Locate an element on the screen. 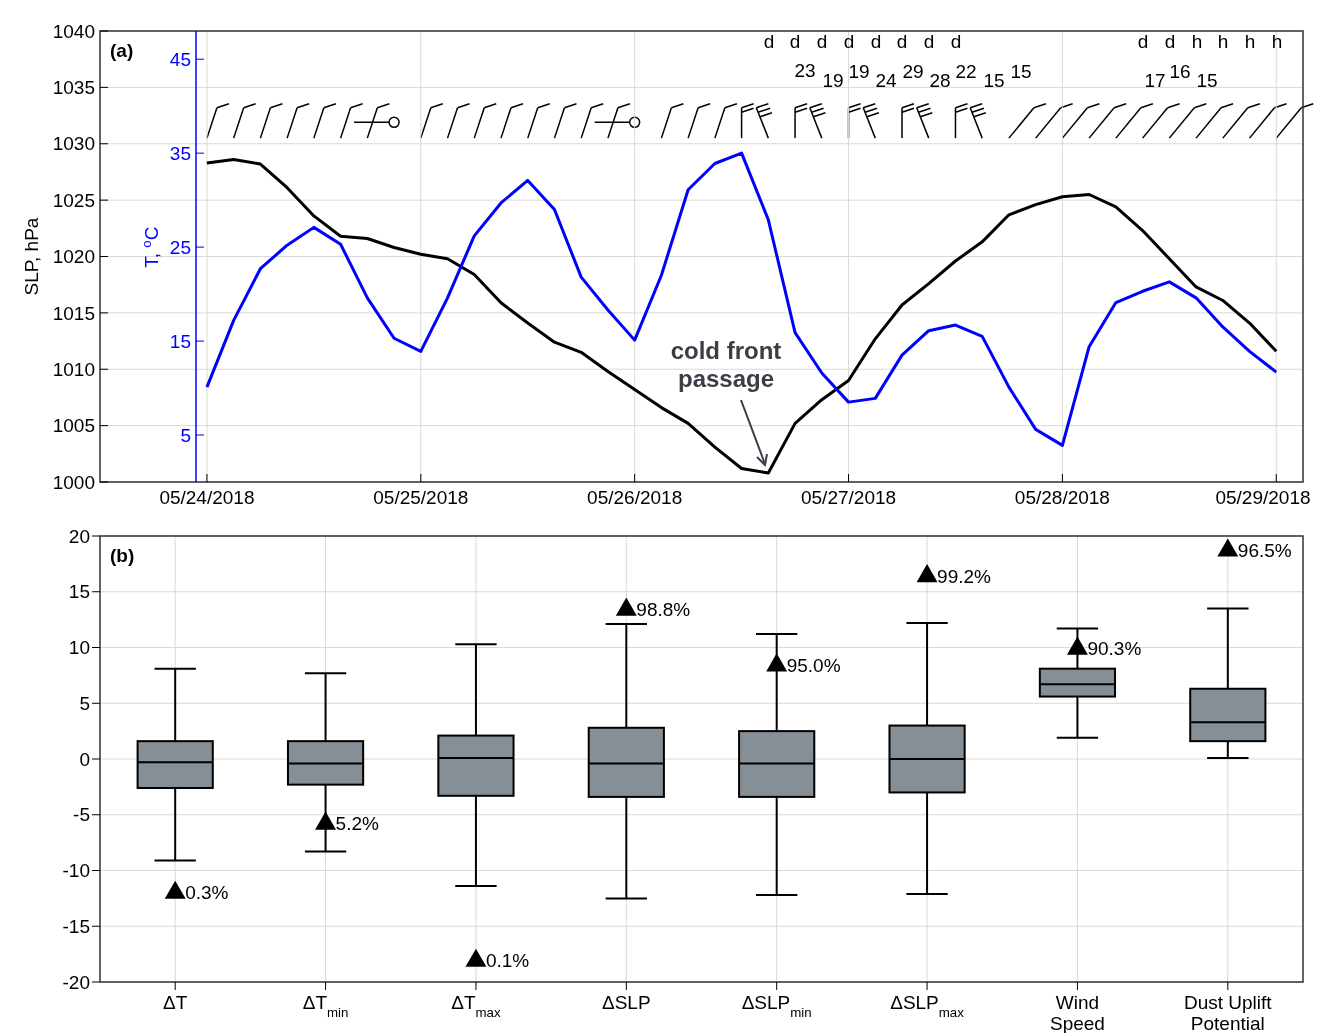 The image size is (1327, 1033). text: (a) is located at coordinates (122, 50).